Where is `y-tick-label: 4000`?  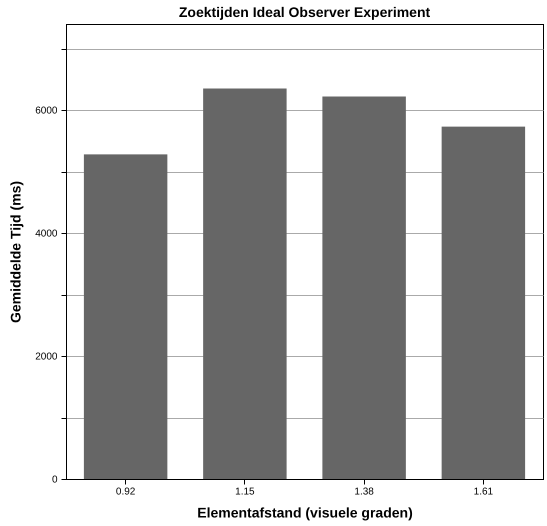 y-tick-label: 4000 is located at coordinates (46, 234).